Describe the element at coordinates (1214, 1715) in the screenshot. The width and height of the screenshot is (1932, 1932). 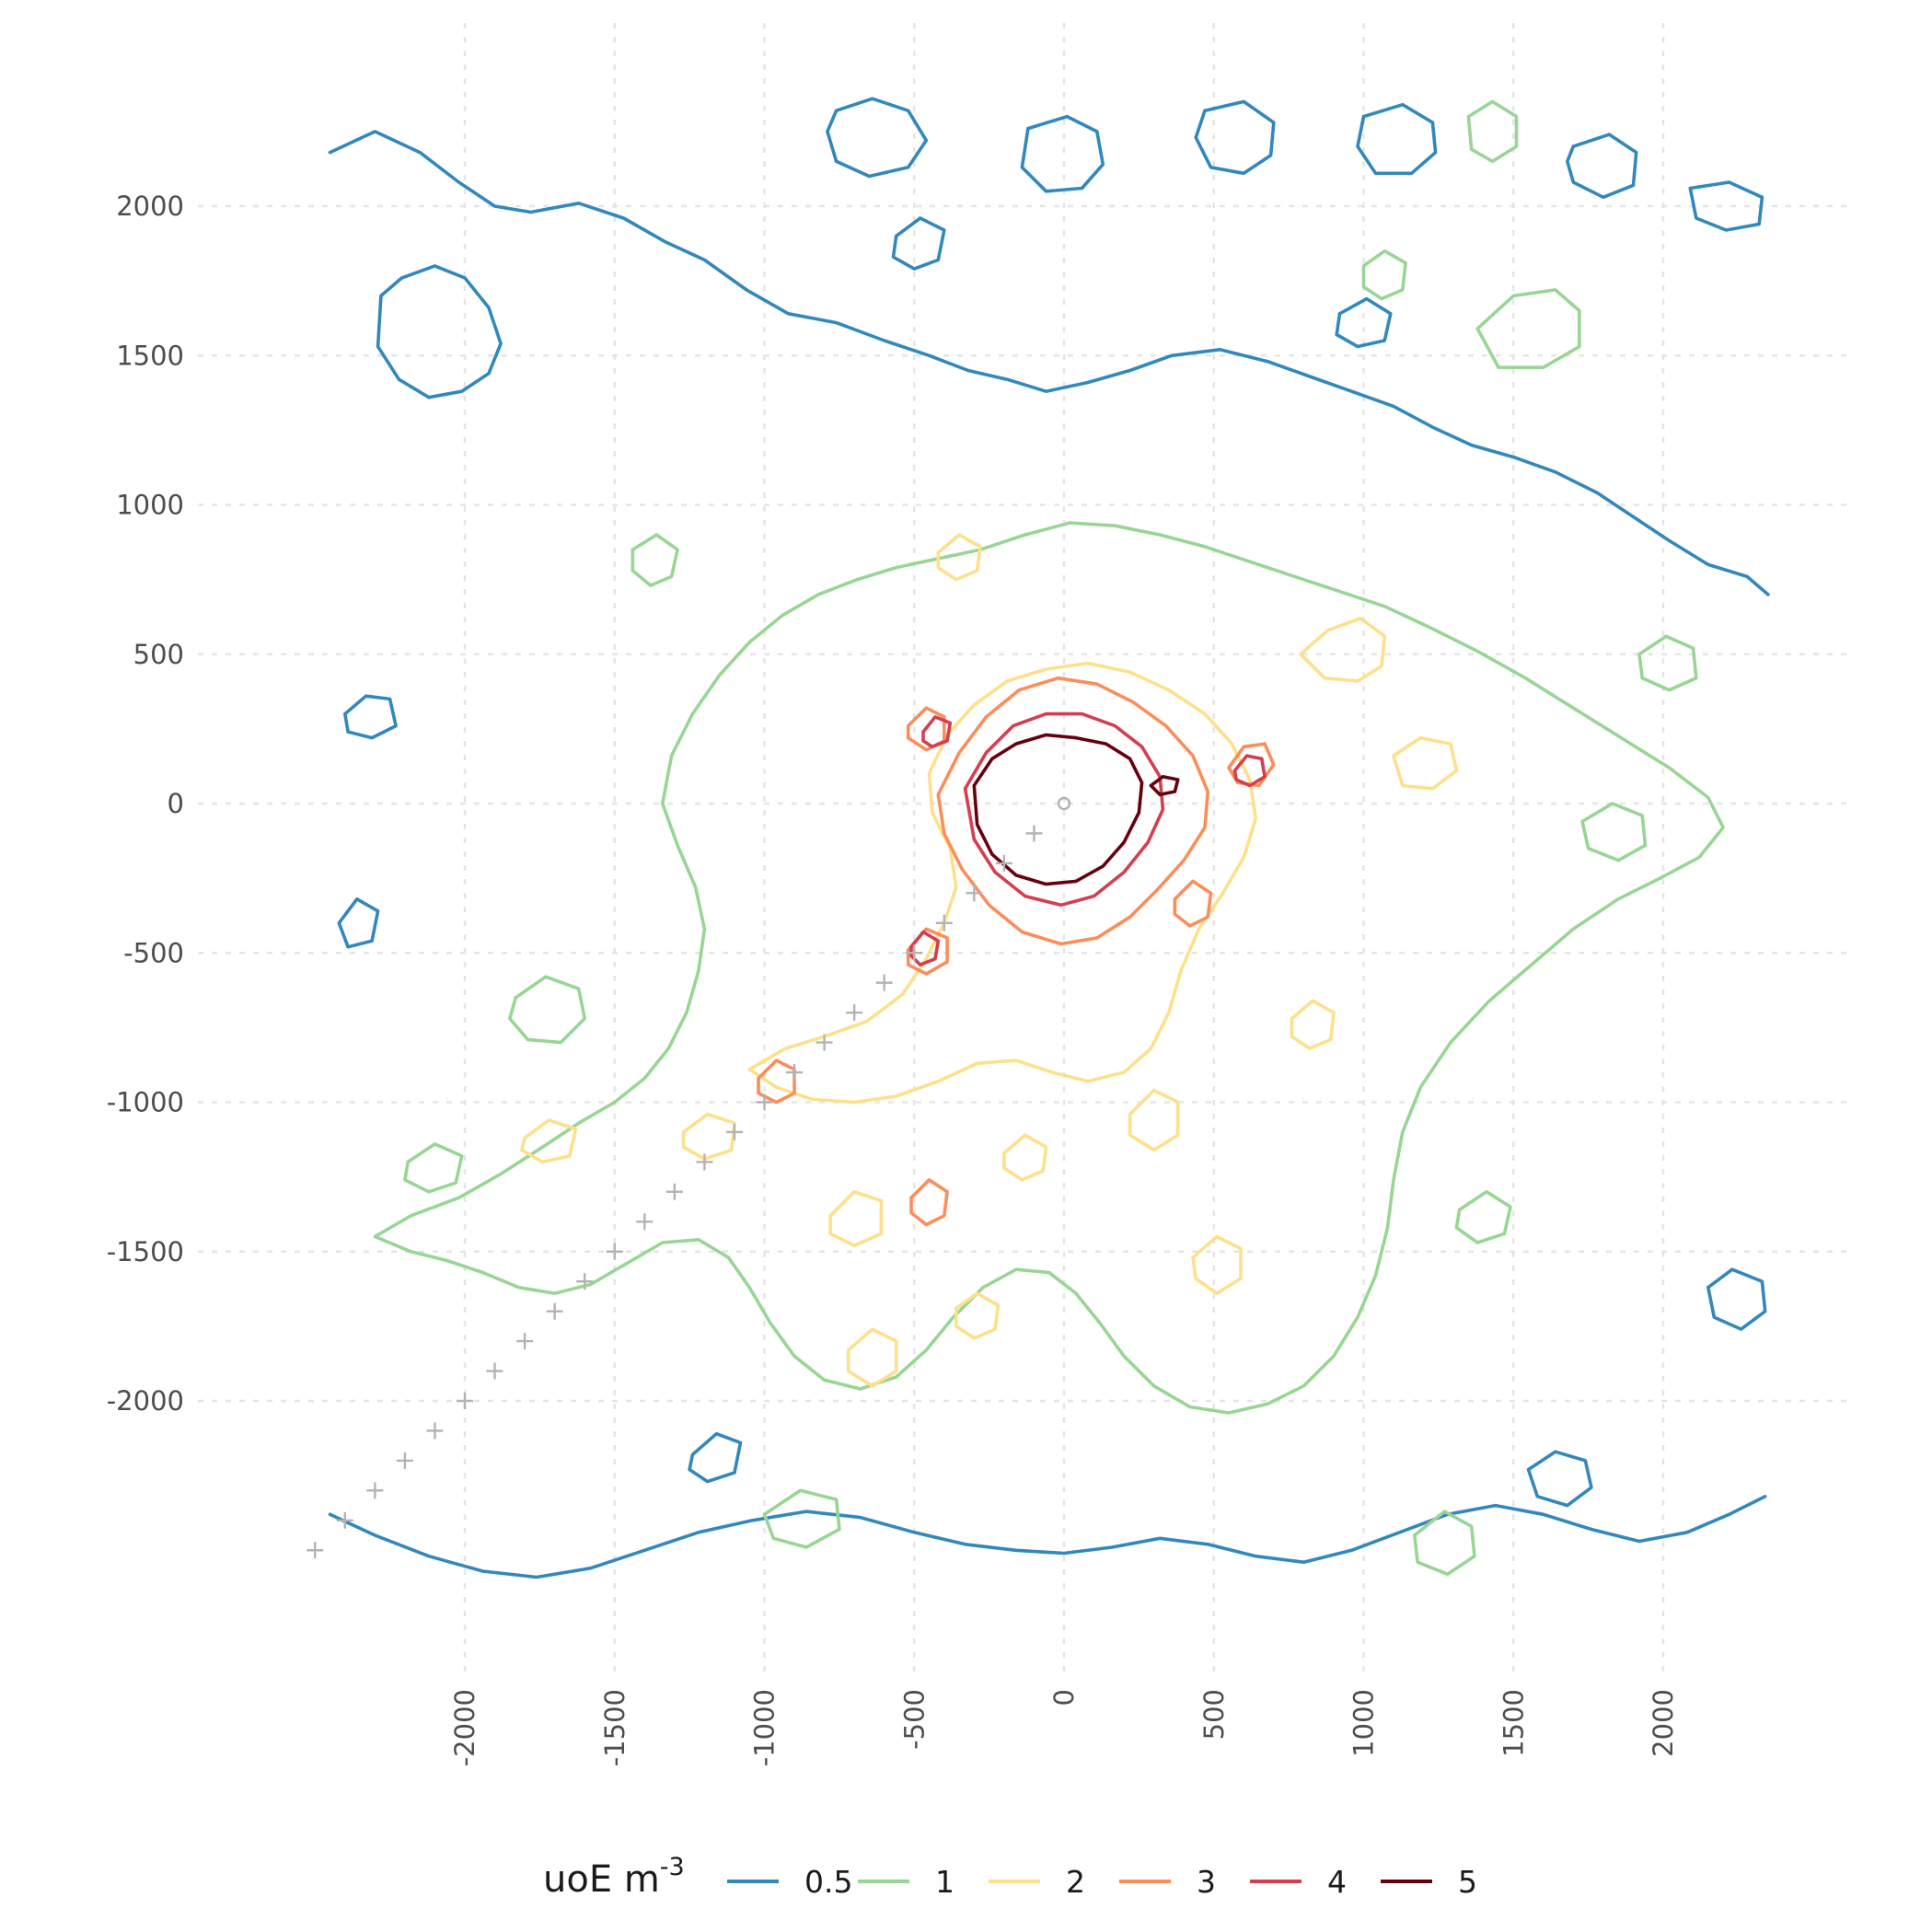
I see `x-tick-label: 500` at that location.